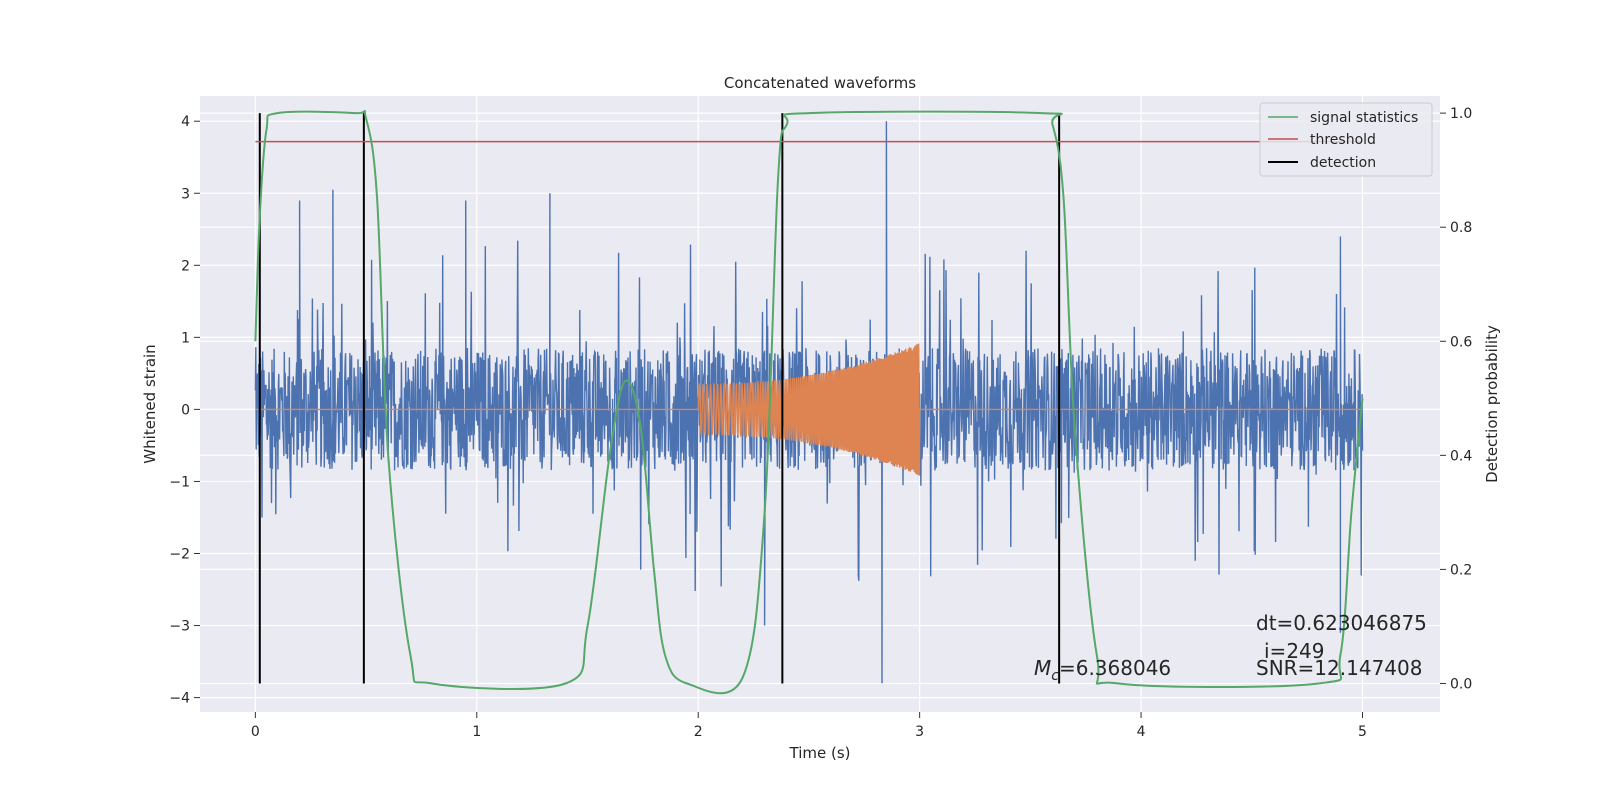 The image size is (1600, 800). Describe the element at coordinates (1341, 623) in the screenshot. I see `annotation-dt: dt=0.623046875` at that location.